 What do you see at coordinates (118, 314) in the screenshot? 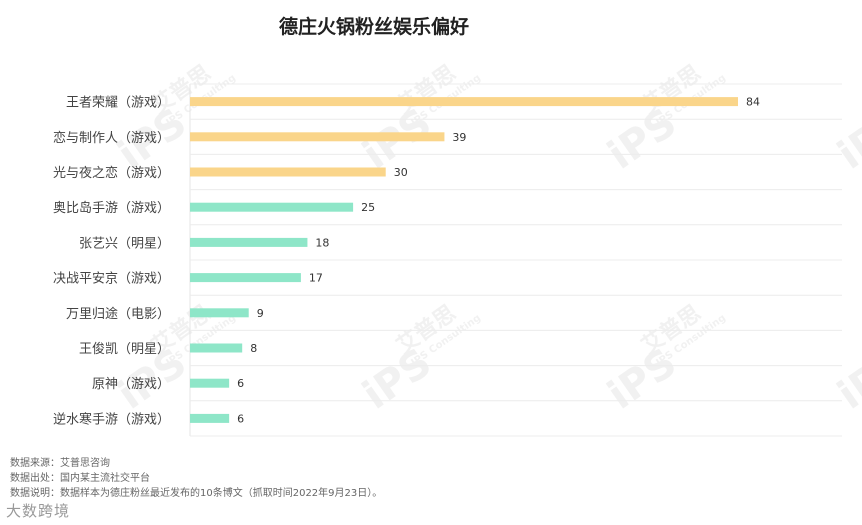
I see `category-label: 万里归途（电影）` at bounding box center [118, 314].